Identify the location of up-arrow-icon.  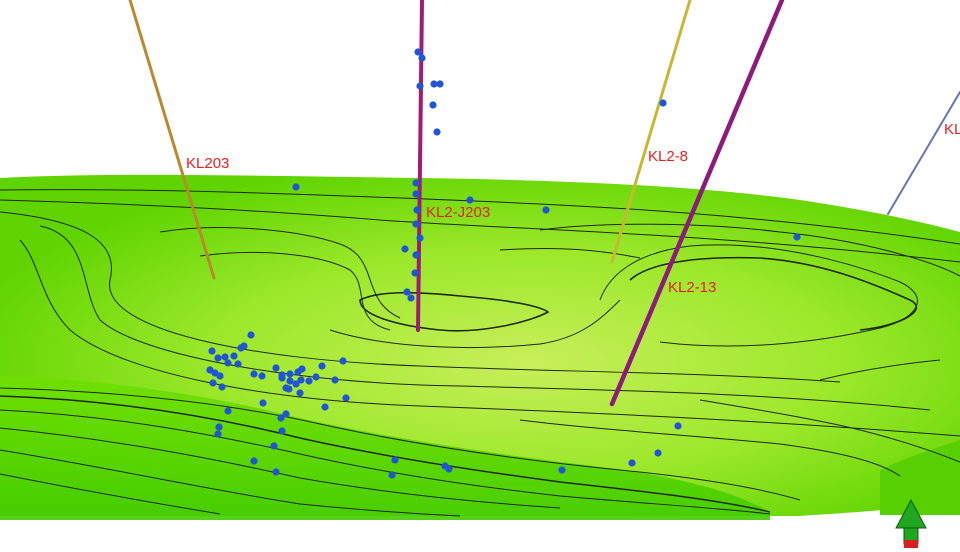
(911, 523).